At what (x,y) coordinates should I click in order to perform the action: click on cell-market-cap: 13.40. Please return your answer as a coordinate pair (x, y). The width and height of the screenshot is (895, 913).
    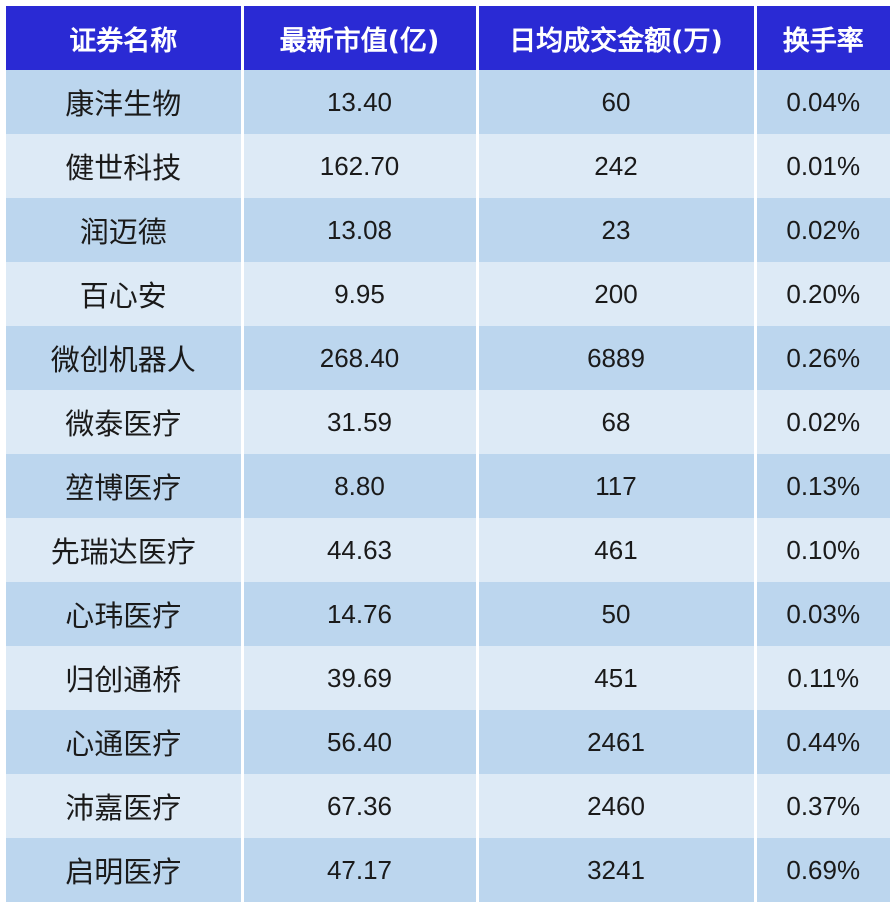
    Looking at the image, I should click on (359, 102).